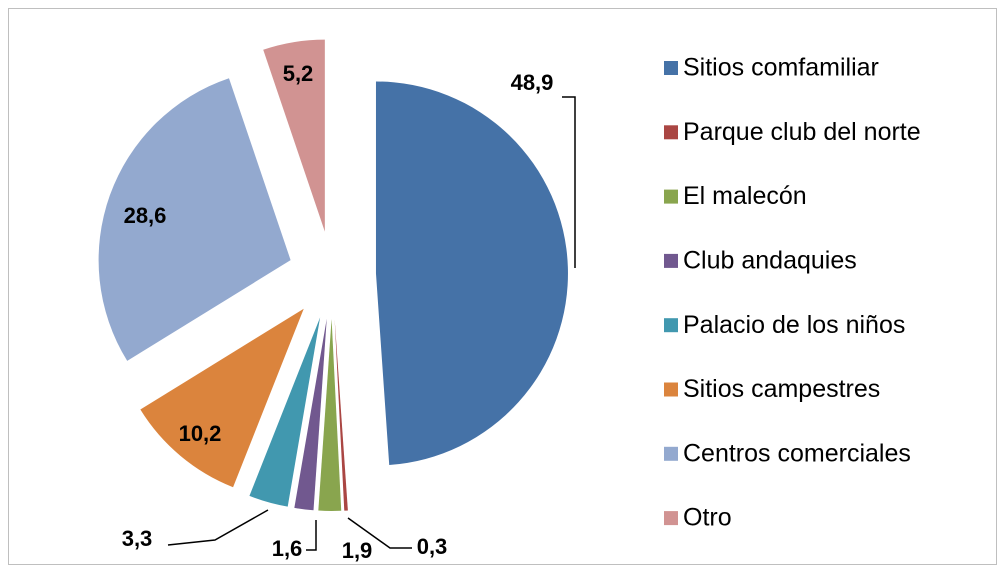  What do you see at coordinates (432, 546) in the screenshot?
I see `data-label: 0,3` at bounding box center [432, 546].